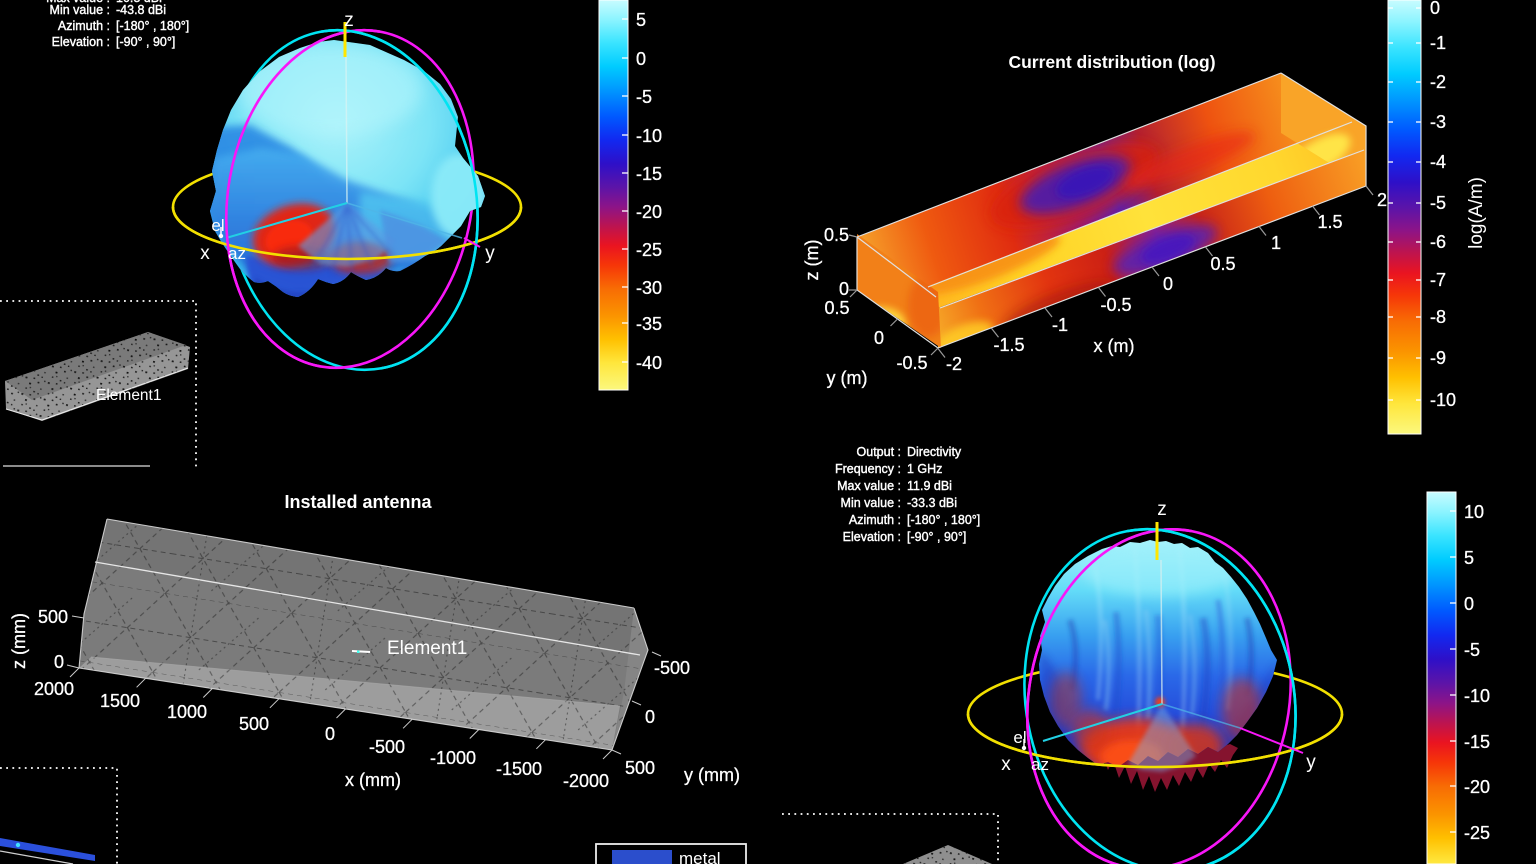  What do you see at coordinates (934, 452) in the screenshot?
I see `svg-text: Directivity` at bounding box center [934, 452].